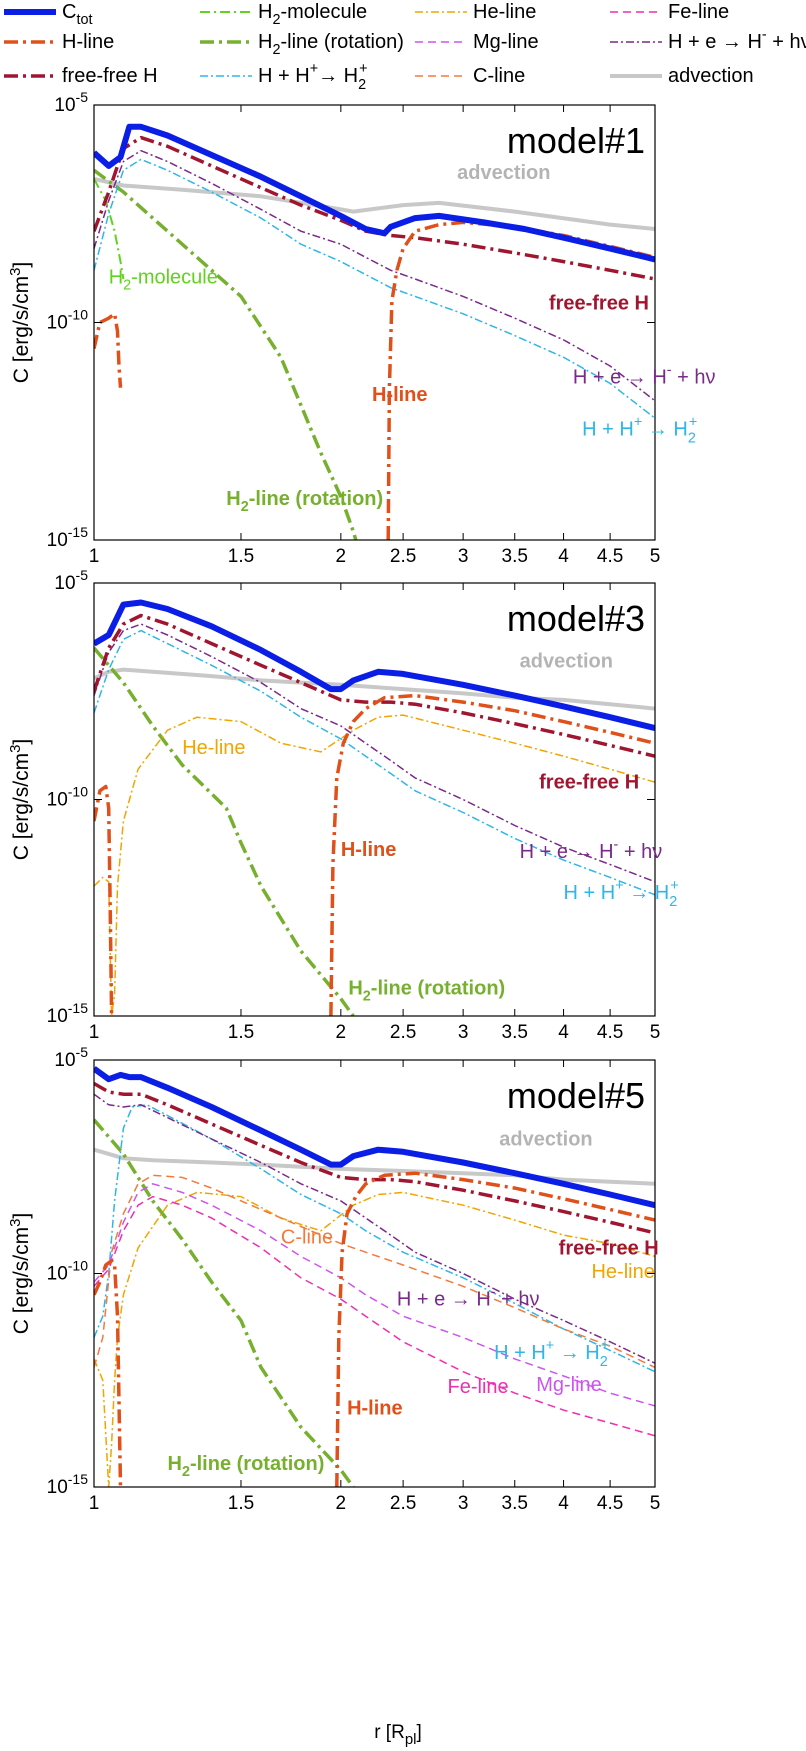 The width and height of the screenshot is (806, 1751). I want to click on legend-item-adv: advection, so click(682, 76).